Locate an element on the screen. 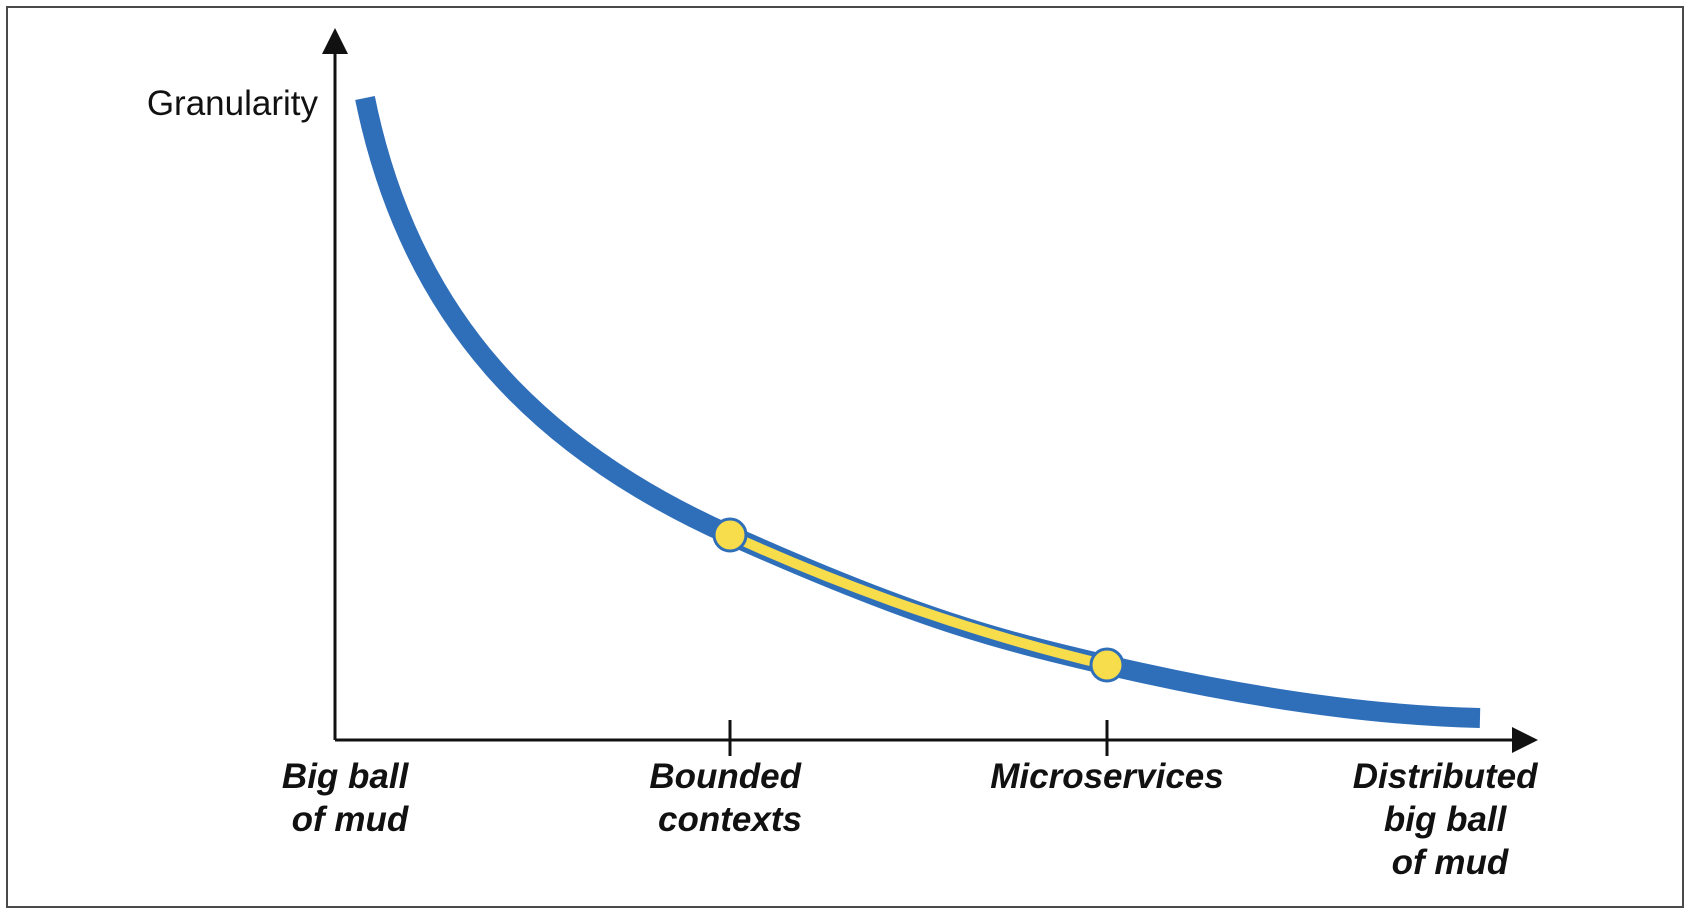 The image size is (1692, 916). x-axis-arrowhead is located at coordinates (1525, 740).